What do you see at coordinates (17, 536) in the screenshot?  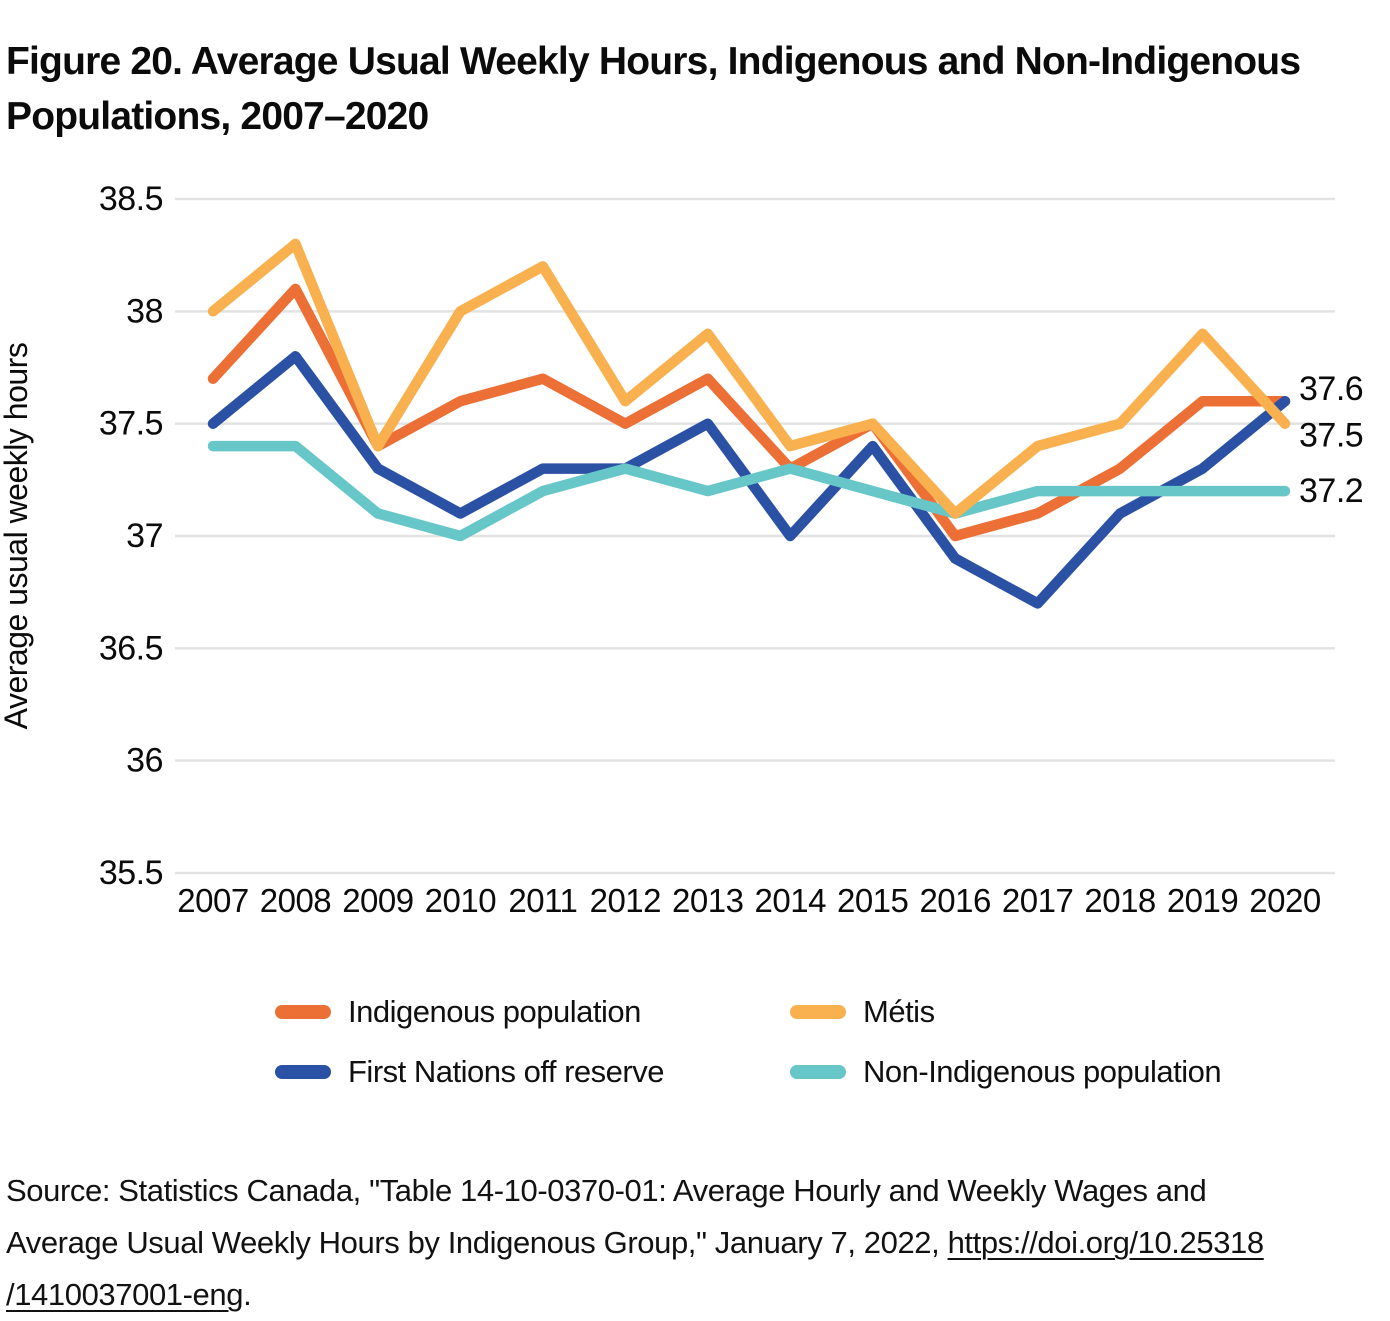 I see `y-axis-title: Average usual weekly hours` at bounding box center [17, 536].